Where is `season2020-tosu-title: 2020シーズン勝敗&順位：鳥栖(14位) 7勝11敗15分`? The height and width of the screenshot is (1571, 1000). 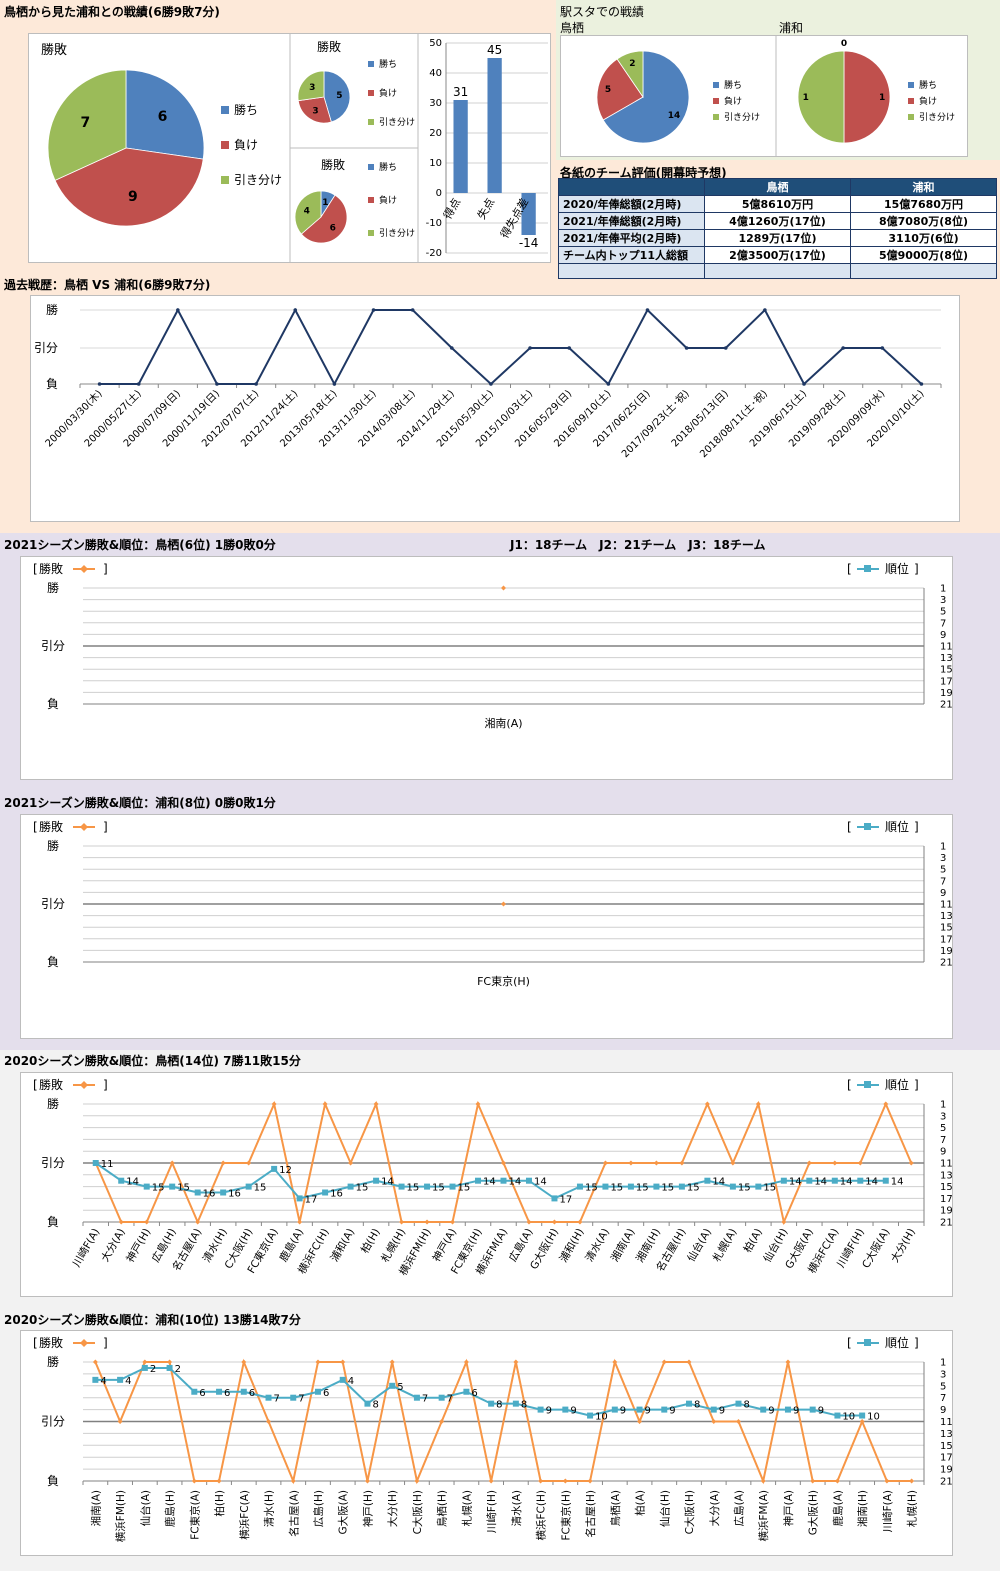
season2020-tosu-title: 2020シーズン勝敗&順位：鳥栖(14位) 7勝11敗15分 is located at coordinates (152, 1061).